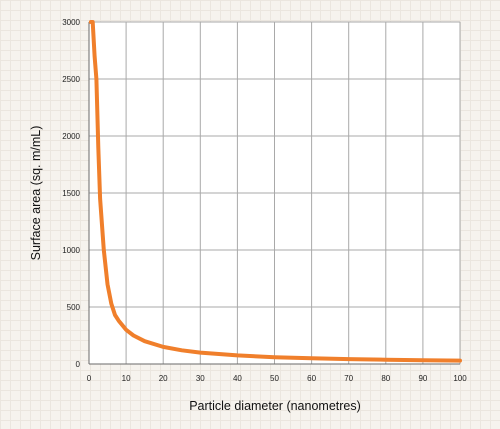  I want to click on x-tick-label: 100, so click(460, 378).